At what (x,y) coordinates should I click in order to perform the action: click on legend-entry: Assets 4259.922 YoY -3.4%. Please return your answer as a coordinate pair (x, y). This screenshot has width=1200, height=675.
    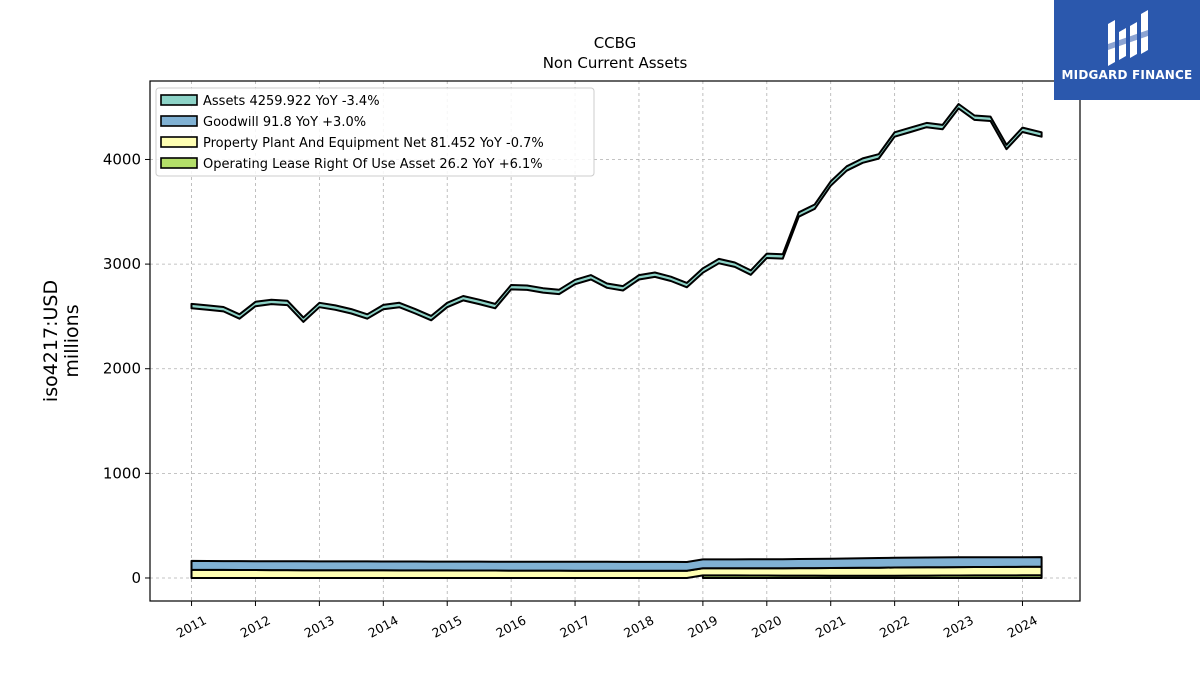
    Looking at the image, I should click on (291, 101).